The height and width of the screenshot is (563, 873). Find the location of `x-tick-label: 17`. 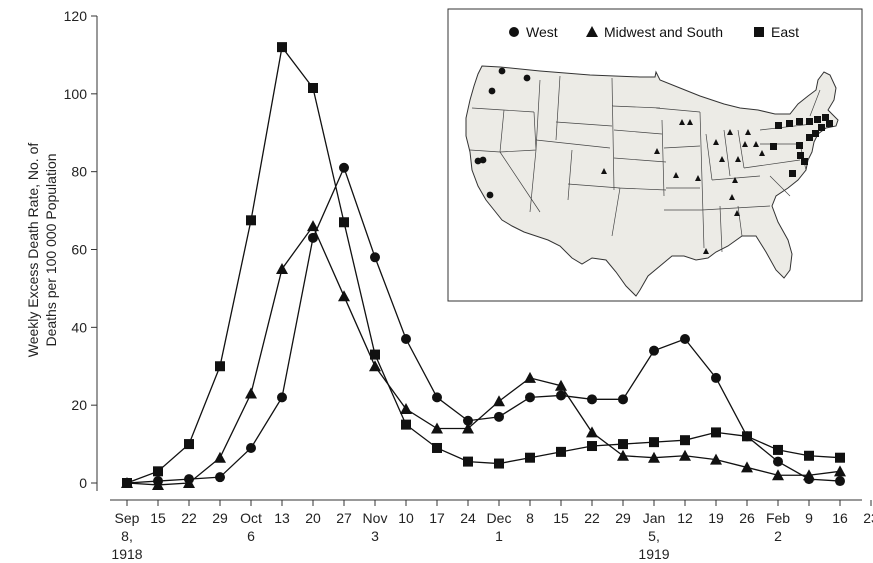

x-tick-label: 17 is located at coordinates (437, 518).